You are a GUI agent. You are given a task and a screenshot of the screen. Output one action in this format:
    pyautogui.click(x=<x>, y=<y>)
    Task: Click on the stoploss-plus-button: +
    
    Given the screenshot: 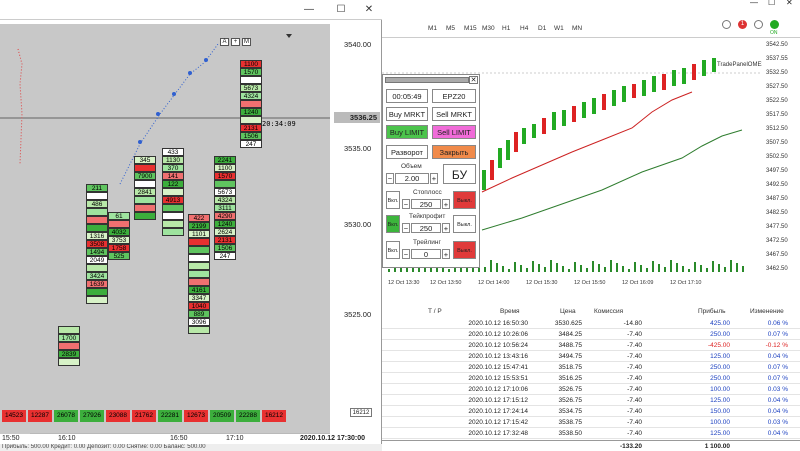 What is the action you would take?
    pyautogui.click(x=446, y=204)
    